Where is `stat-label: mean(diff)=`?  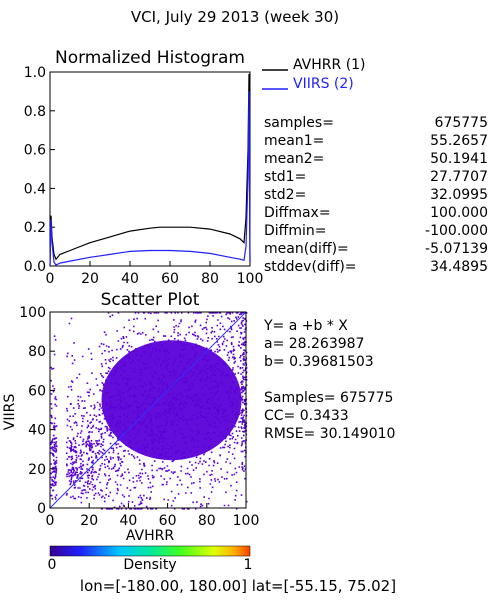 stat-label: mean(diff)= is located at coordinates (306, 249).